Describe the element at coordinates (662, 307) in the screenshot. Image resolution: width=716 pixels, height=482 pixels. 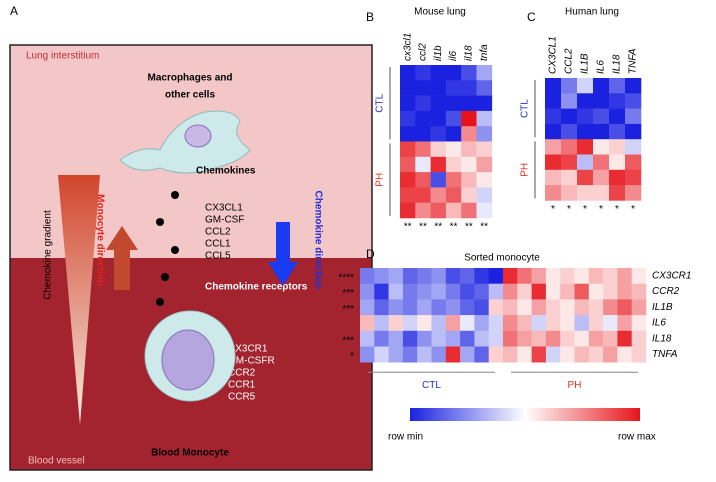
I see `gene-label: IL1B` at that location.